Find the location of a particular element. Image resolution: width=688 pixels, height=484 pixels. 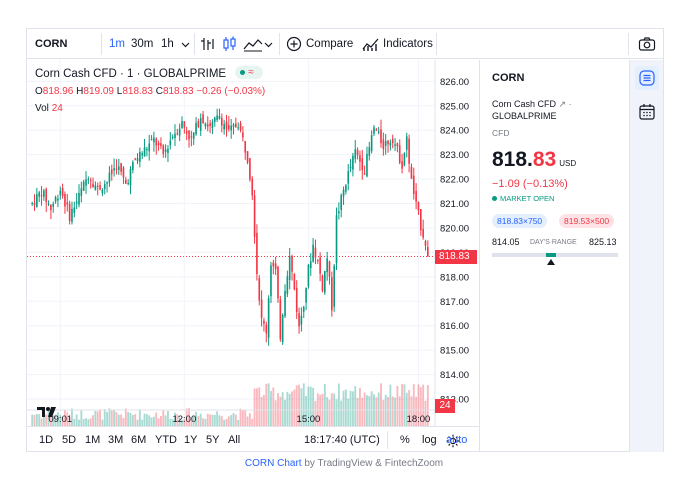

range-ytd-button: YTD is located at coordinates (166, 440).